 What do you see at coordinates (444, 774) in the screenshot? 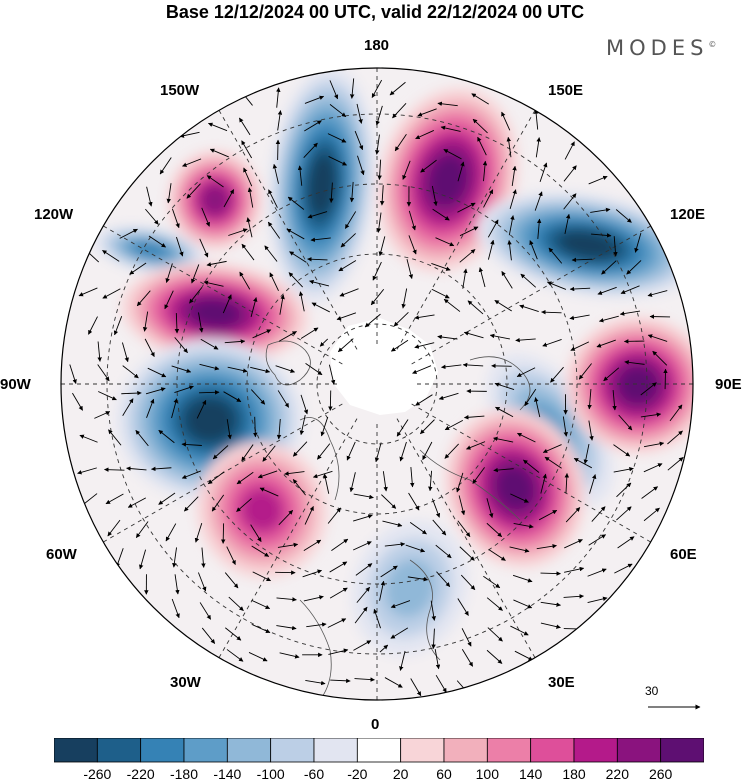
I see `colorbar-tick: 60` at bounding box center [444, 774].